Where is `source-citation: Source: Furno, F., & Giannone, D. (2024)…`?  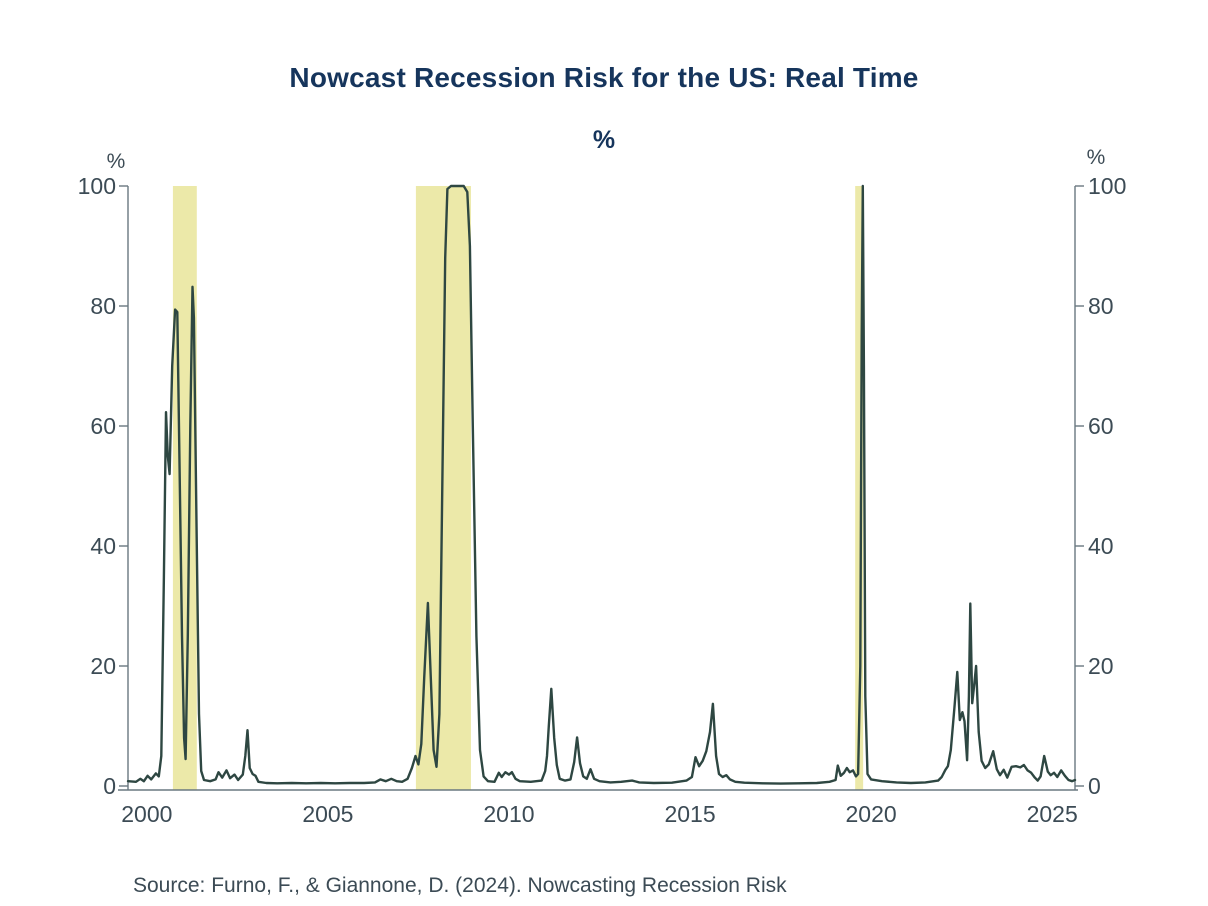
source-citation: Source: Furno, F., & Giannone, D. (2024)… is located at coordinates (460, 885).